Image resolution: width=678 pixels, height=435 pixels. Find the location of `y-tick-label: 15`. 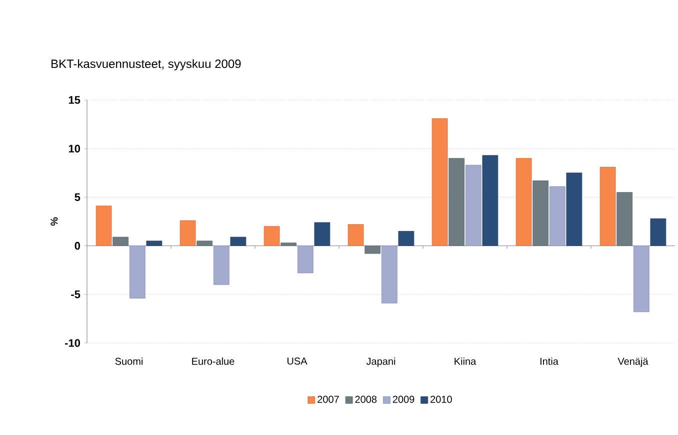

y-tick-label: 15 is located at coordinates (74, 100).